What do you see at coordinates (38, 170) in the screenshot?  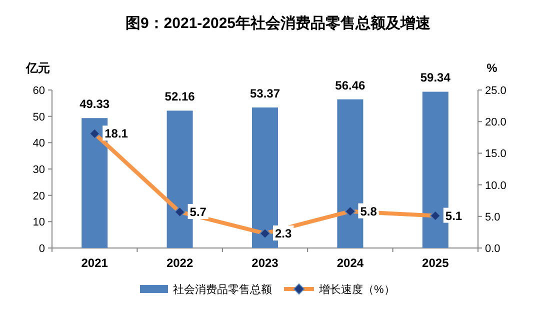 I see `y-tick-label: 30` at bounding box center [38, 170].